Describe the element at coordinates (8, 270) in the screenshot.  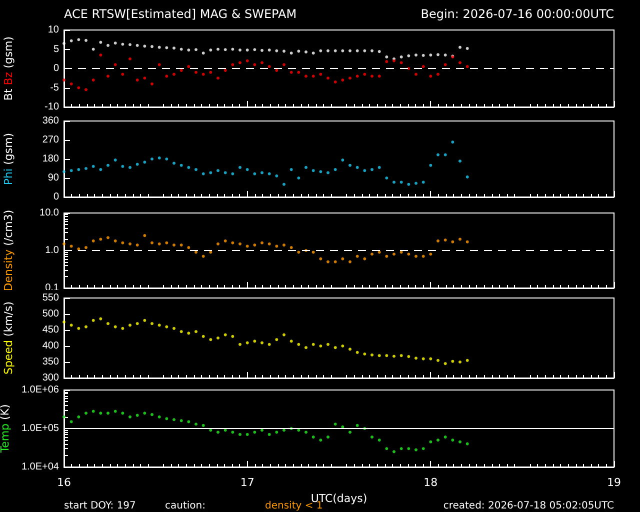
I see `text: Density` at that location.